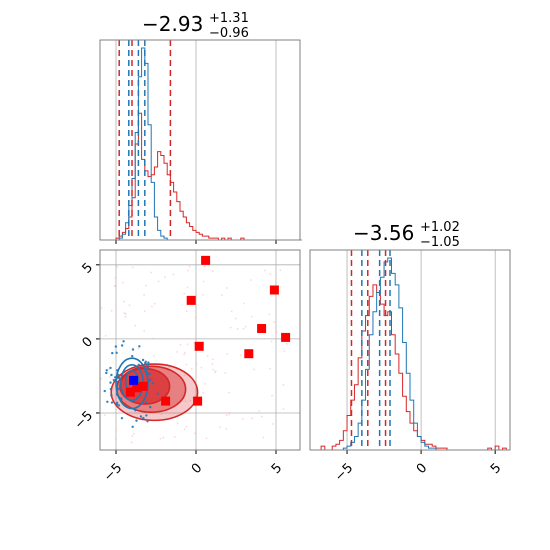 Image resolution: width=550 pixels, height=550 pixels. What do you see at coordinates (229, 18) in the screenshot?
I see `title-1-upper: +1.31` at bounding box center [229, 18].